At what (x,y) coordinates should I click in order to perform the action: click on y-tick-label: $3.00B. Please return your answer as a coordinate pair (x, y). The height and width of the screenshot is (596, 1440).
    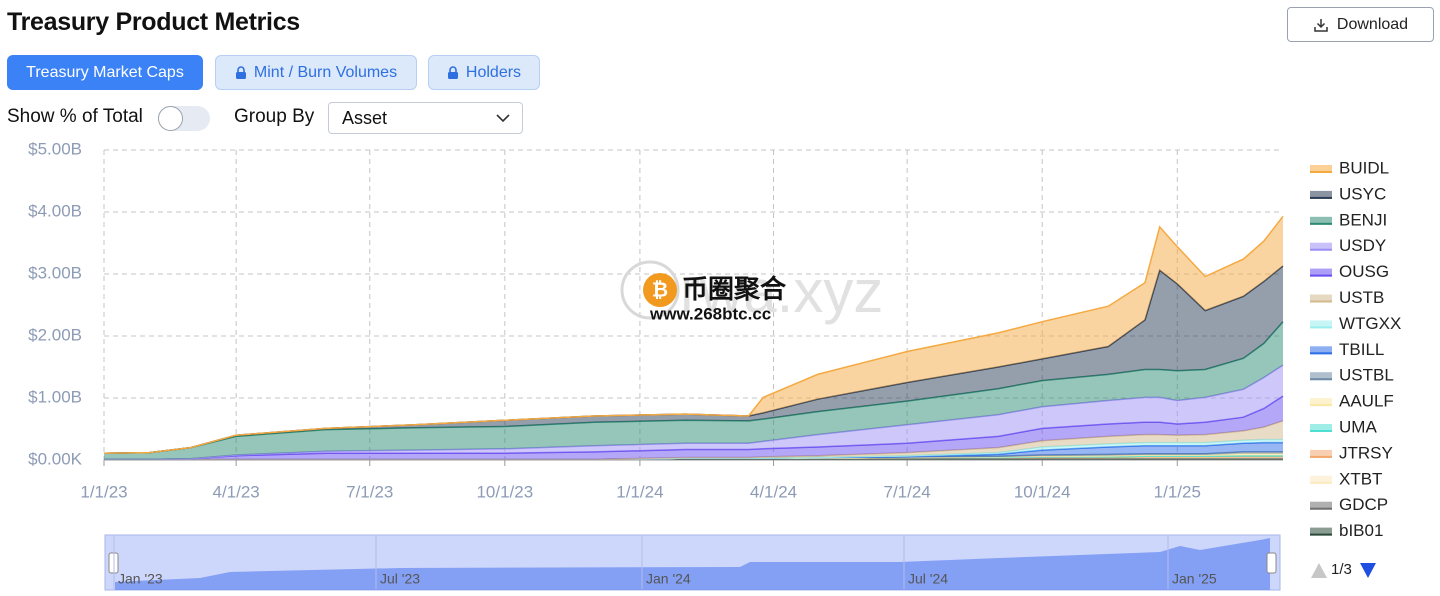
    Looking at the image, I should click on (55, 272).